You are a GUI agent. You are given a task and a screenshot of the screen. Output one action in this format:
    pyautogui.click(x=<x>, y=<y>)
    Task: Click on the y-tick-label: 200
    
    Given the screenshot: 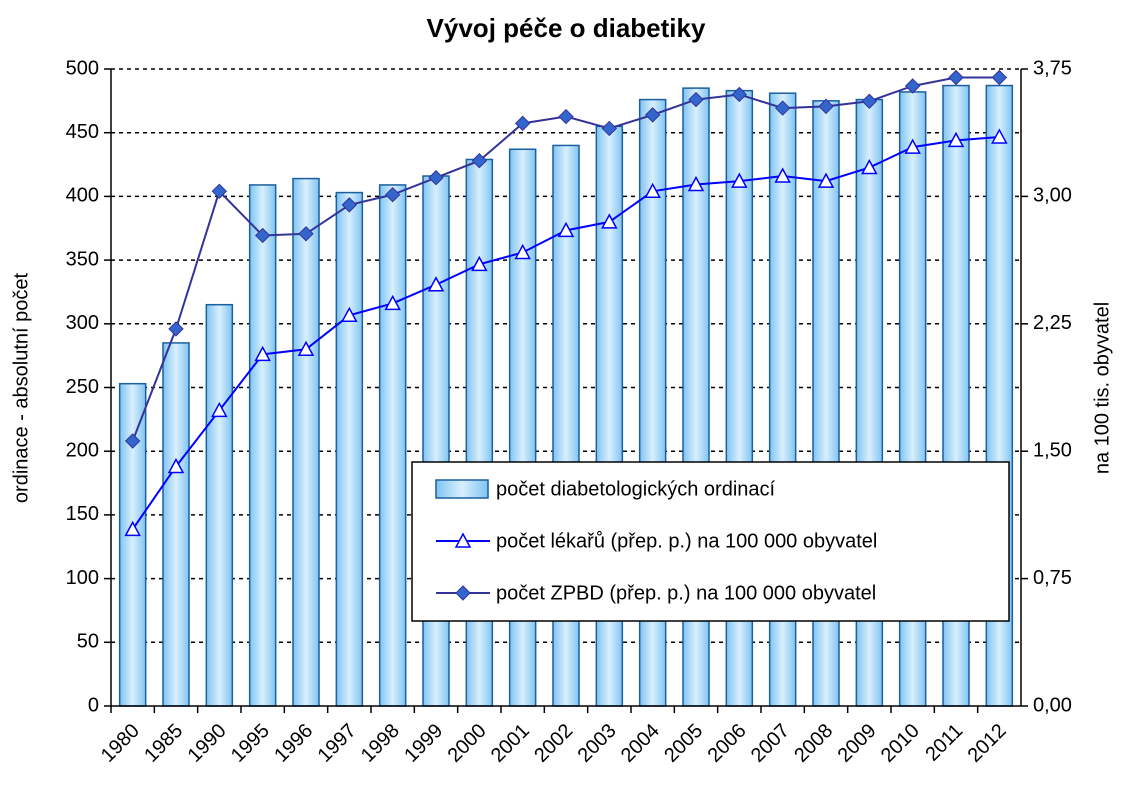 What is the action you would take?
    pyautogui.click(x=82, y=450)
    